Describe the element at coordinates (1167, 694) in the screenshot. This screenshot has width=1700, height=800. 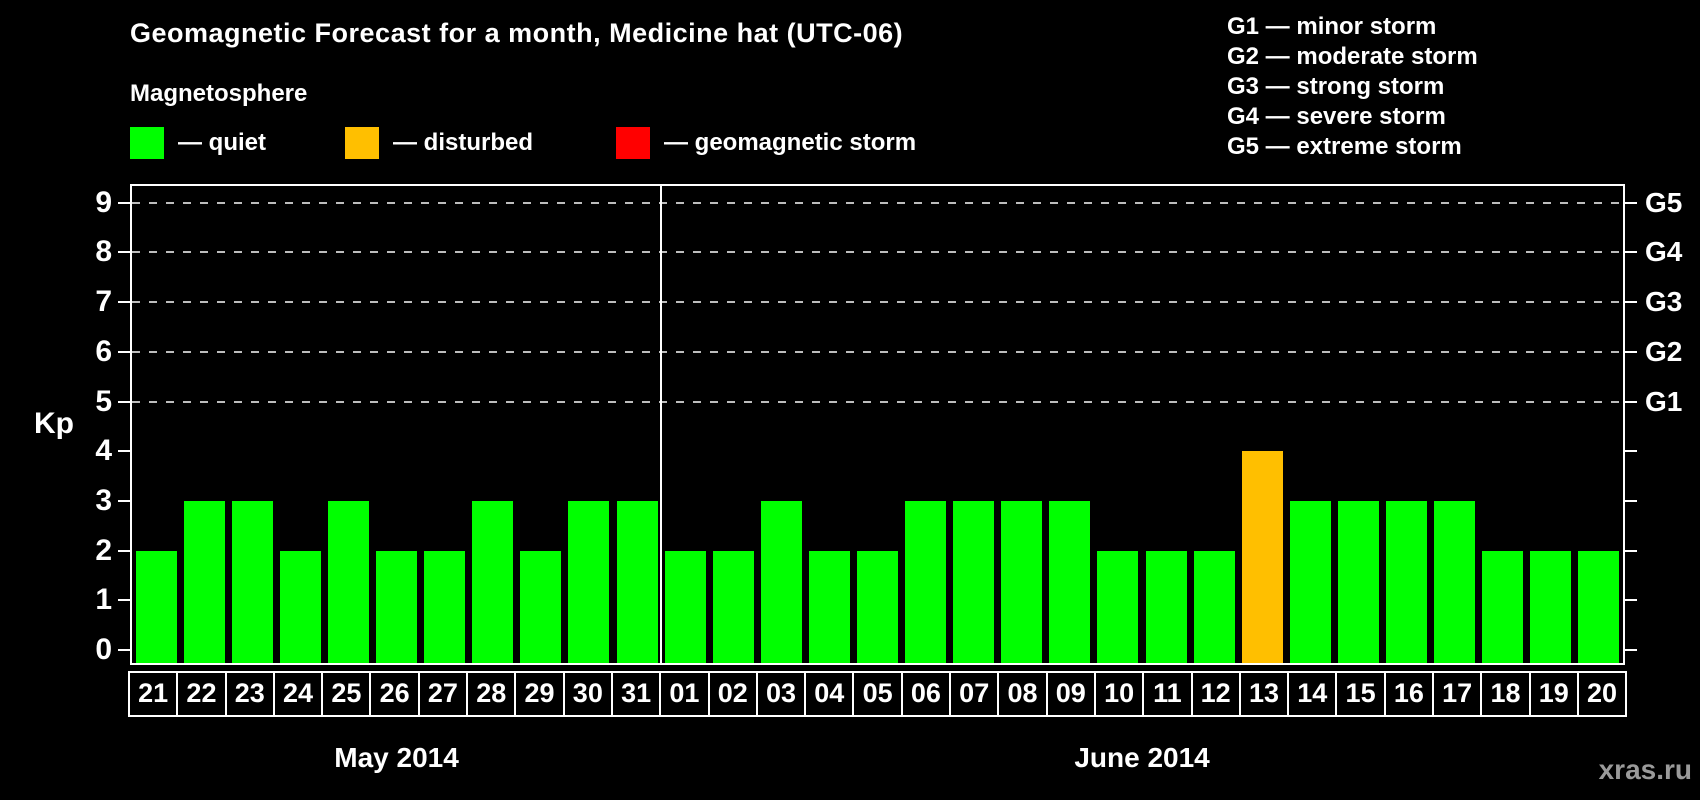
I see `day-label-cell: 11` at that location.